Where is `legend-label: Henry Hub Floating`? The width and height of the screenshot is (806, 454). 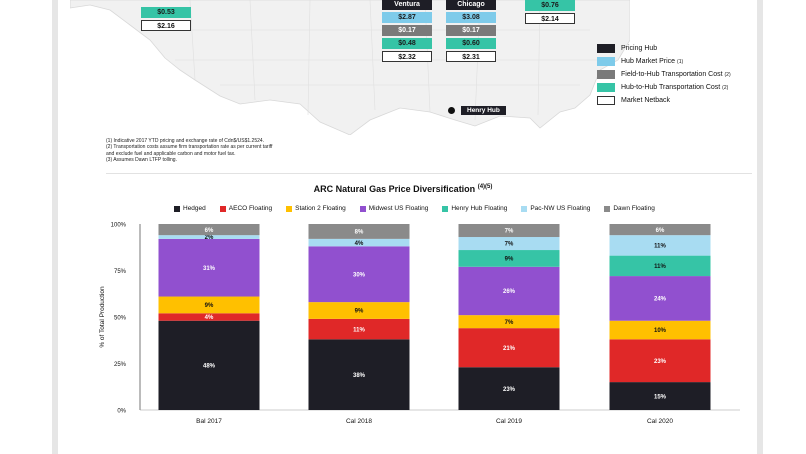 legend-label: Henry Hub Floating is located at coordinates (479, 208).